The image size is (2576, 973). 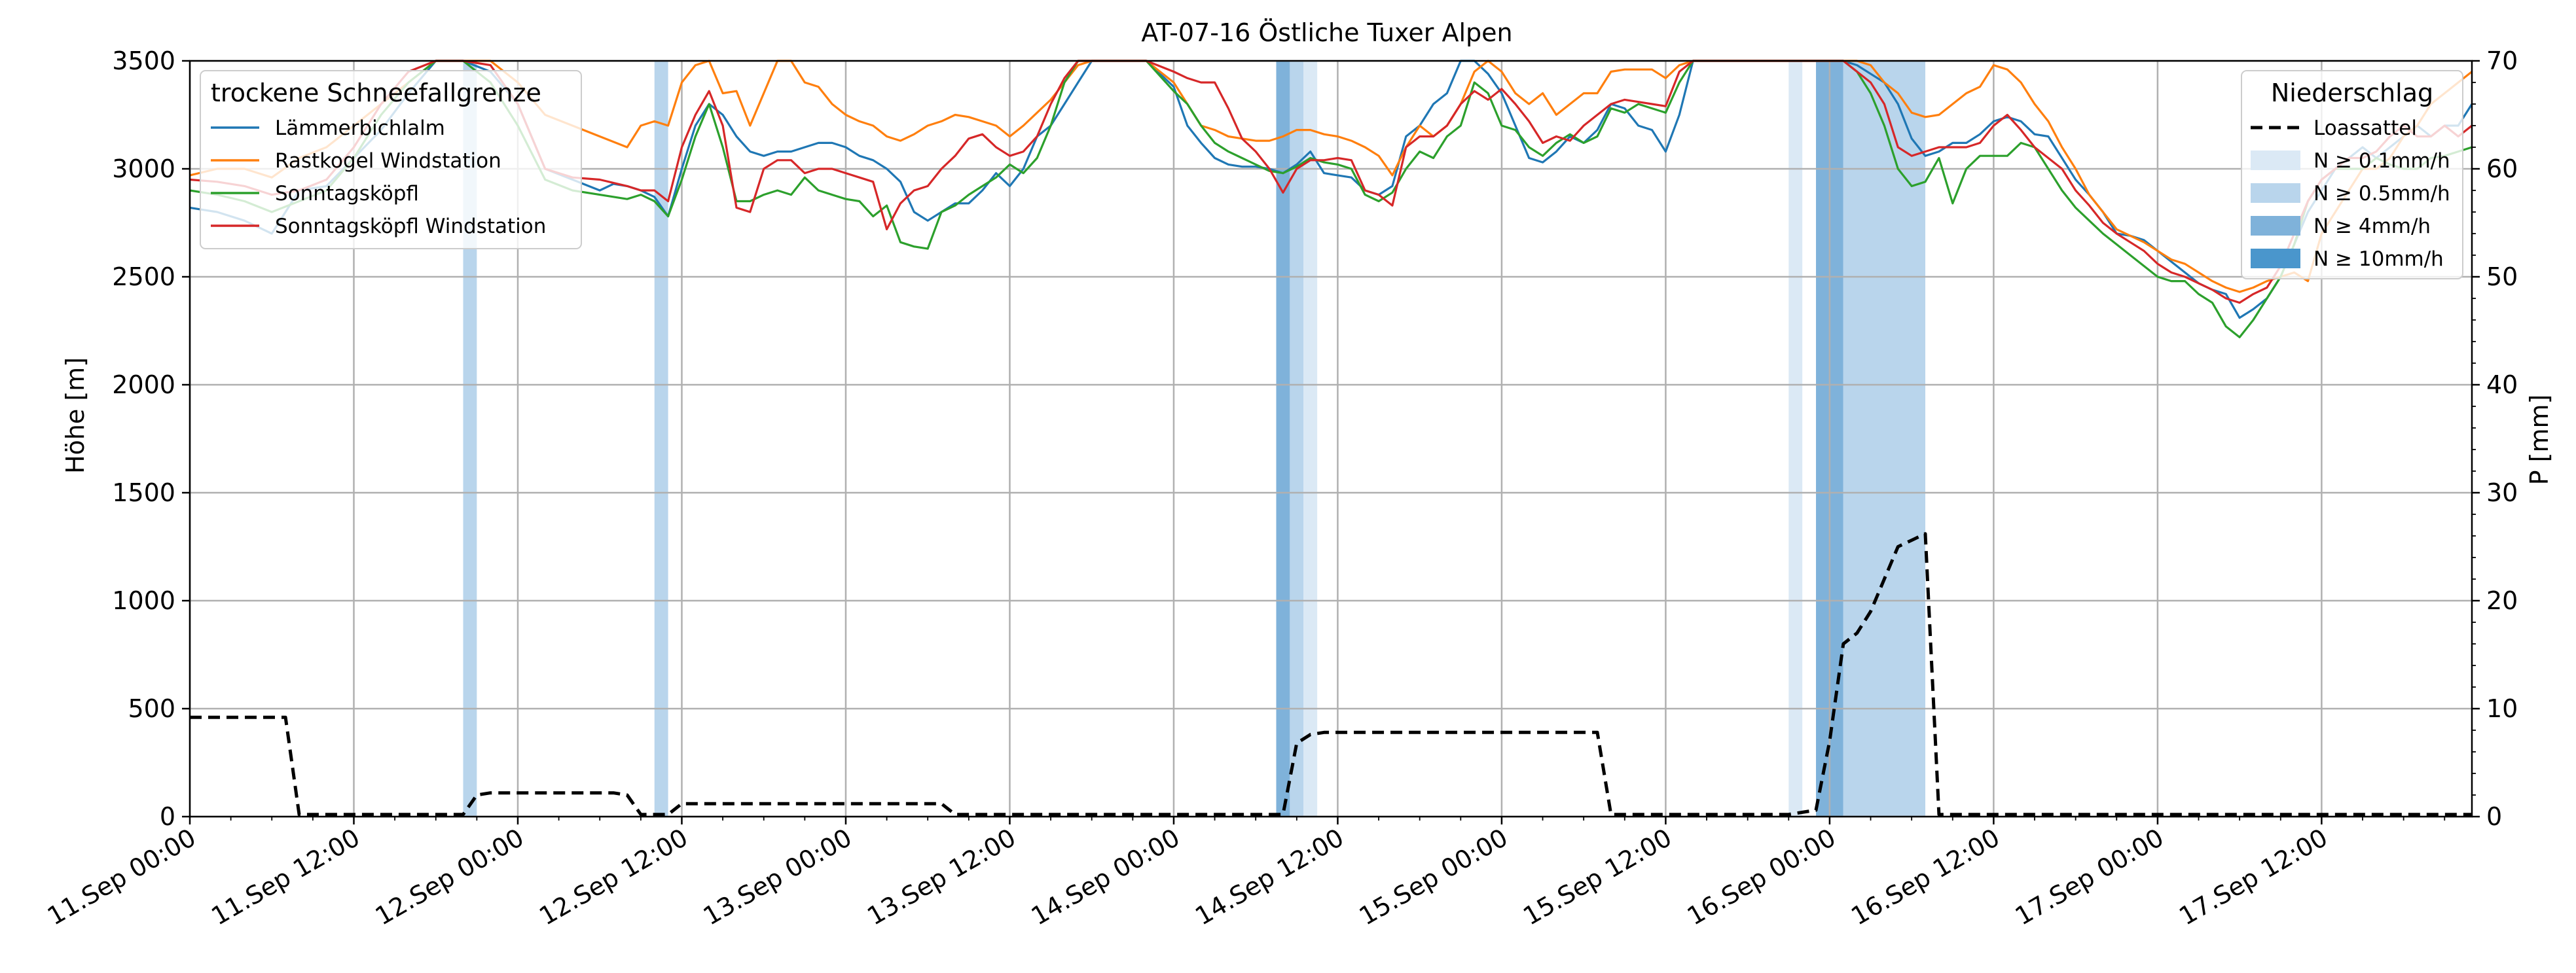 What do you see at coordinates (388, 161) in the screenshot?
I see `legend-label: Rastkogel Windstation` at bounding box center [388, 161].